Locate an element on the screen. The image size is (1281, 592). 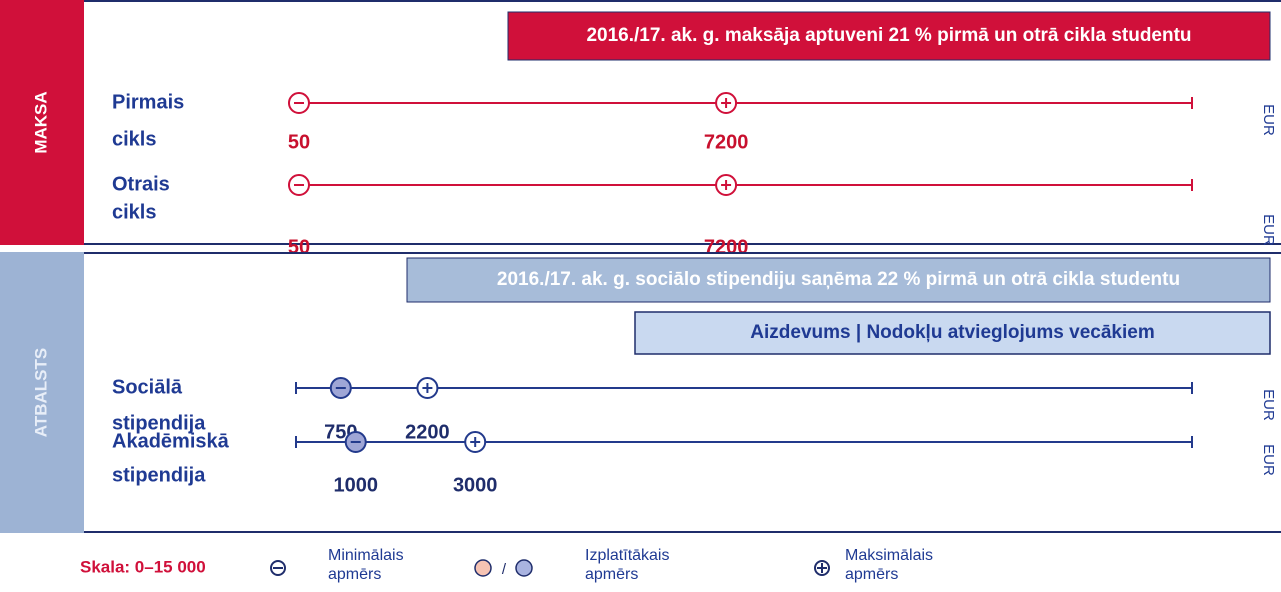
legend-sep: / is located at coordinates (504, 569).